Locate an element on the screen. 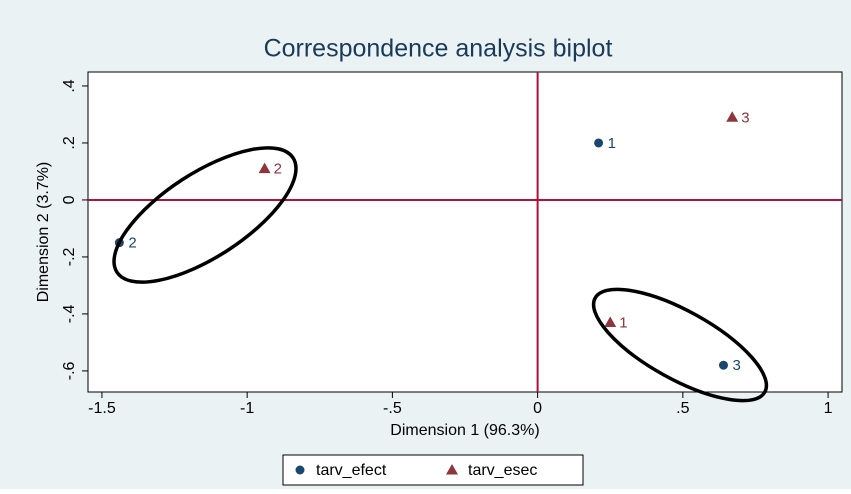 This screenshot has height=494, width=851. x-tick-label: -1 is located at coordinates (247, 408).